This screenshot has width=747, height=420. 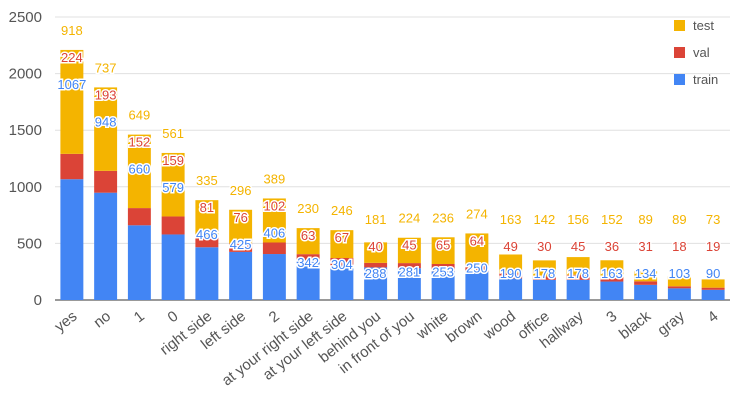 What do you see at coordinates (65, 322) in the screenshot?
I see `x-tick-label: yes` at bounding box center [65, 322].